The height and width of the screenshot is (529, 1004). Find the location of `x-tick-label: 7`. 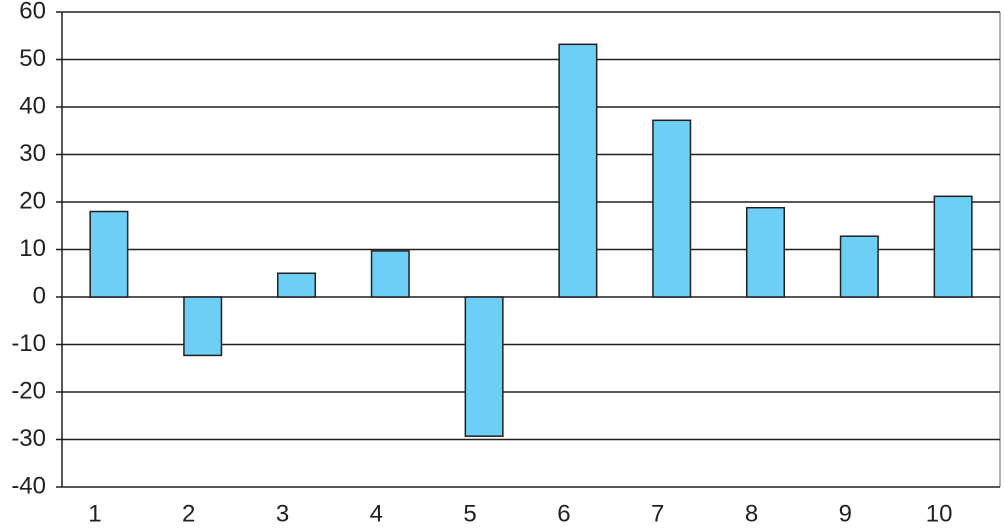

x-tick-label: 7 is located at coordinates (657, 513).